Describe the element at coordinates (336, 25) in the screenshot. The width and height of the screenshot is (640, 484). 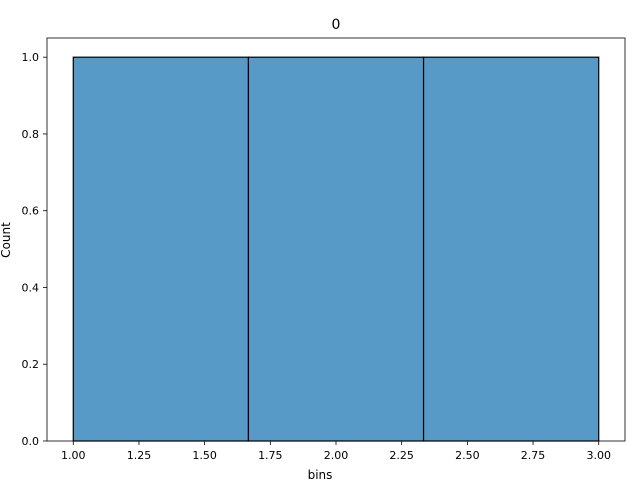
I see `chart-title: 0` at that location.